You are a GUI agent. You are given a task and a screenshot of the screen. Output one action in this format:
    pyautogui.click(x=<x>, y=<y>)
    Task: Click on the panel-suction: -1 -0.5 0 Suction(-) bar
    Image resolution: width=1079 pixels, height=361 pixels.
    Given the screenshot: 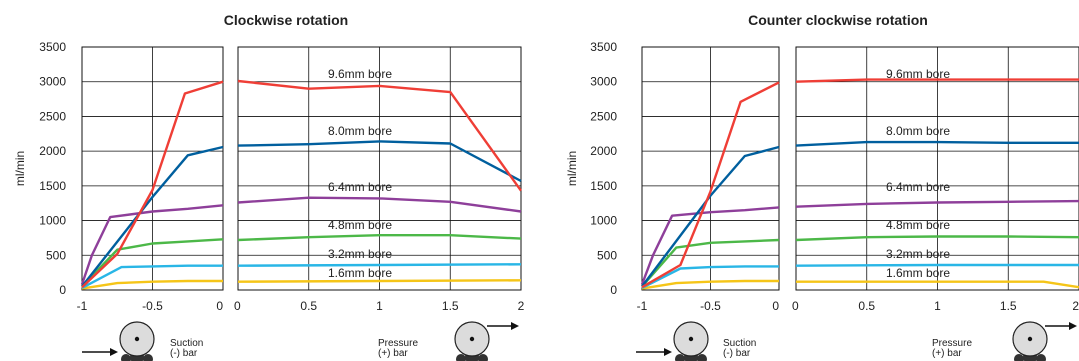 What is the action you would take?
    pyautogui.click(x=708, y=202)
    